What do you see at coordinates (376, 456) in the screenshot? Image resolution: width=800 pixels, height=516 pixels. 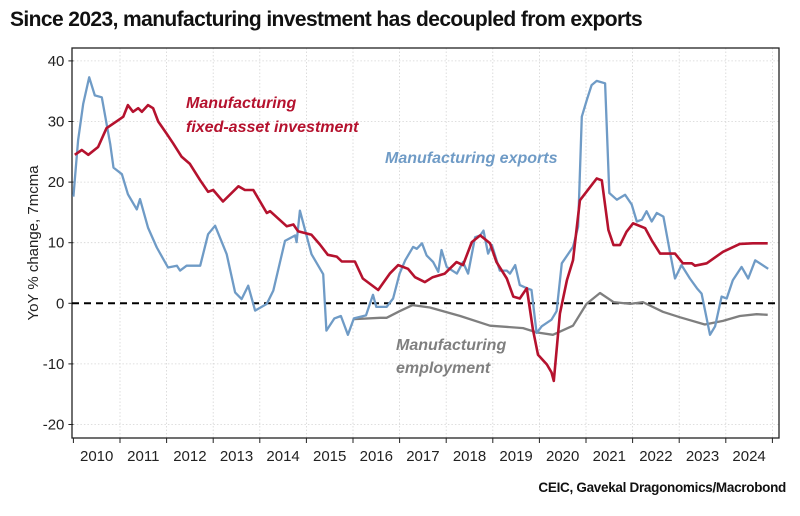 I see `x-tick-label: 2016` at bounding box center [376, 456].